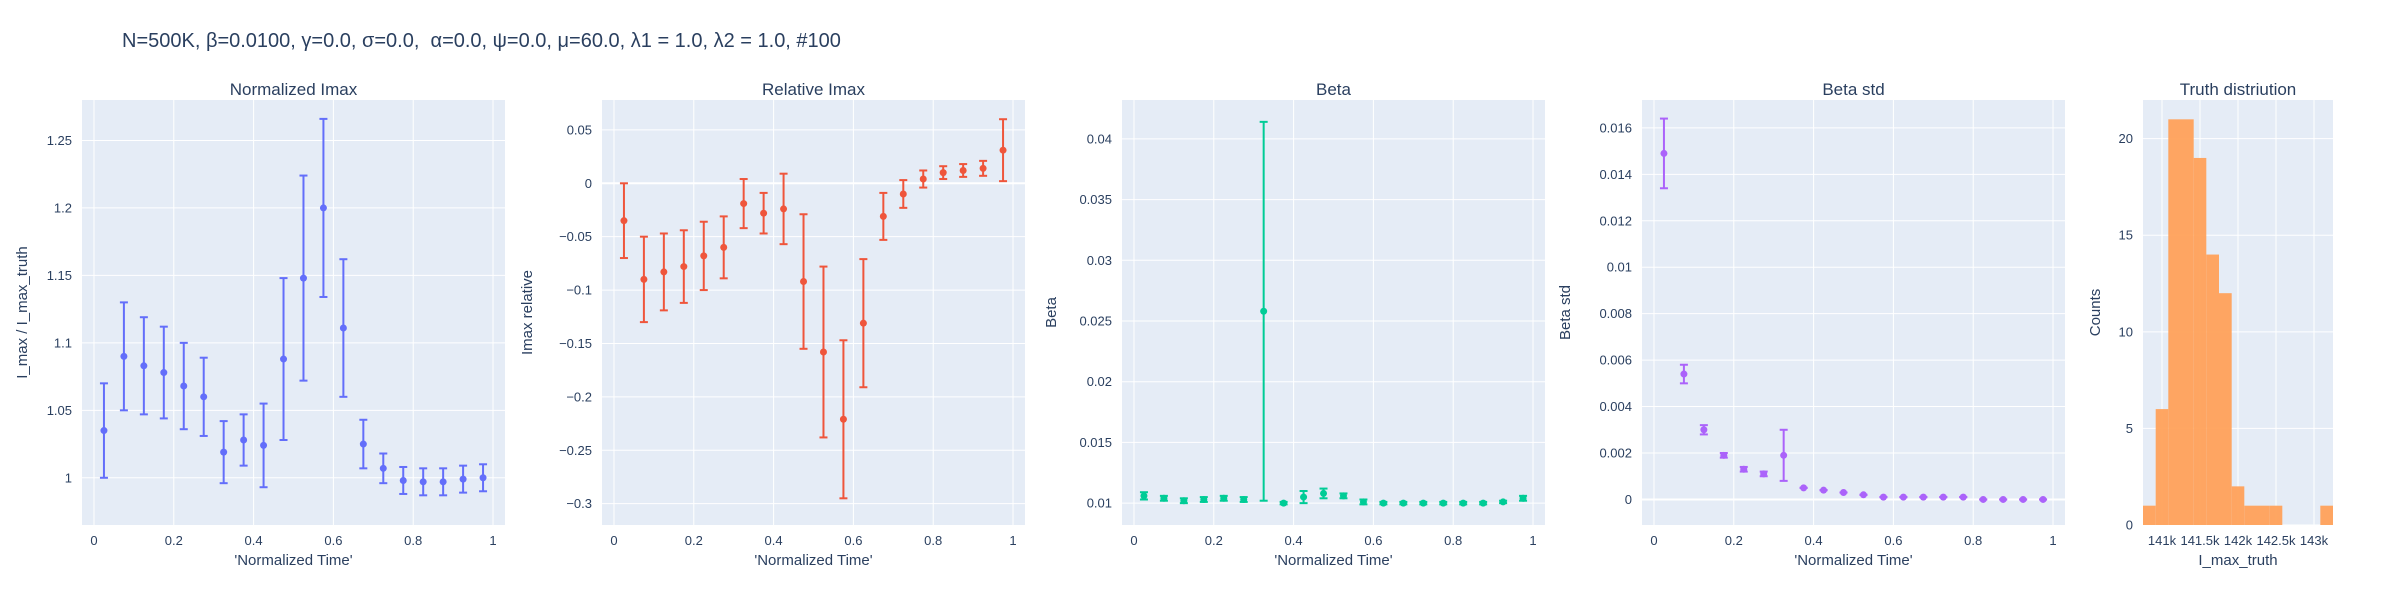  Describe the element at coordinates (2126, 331) in the screenshot. I see `y-tick-label: 10` at that location.